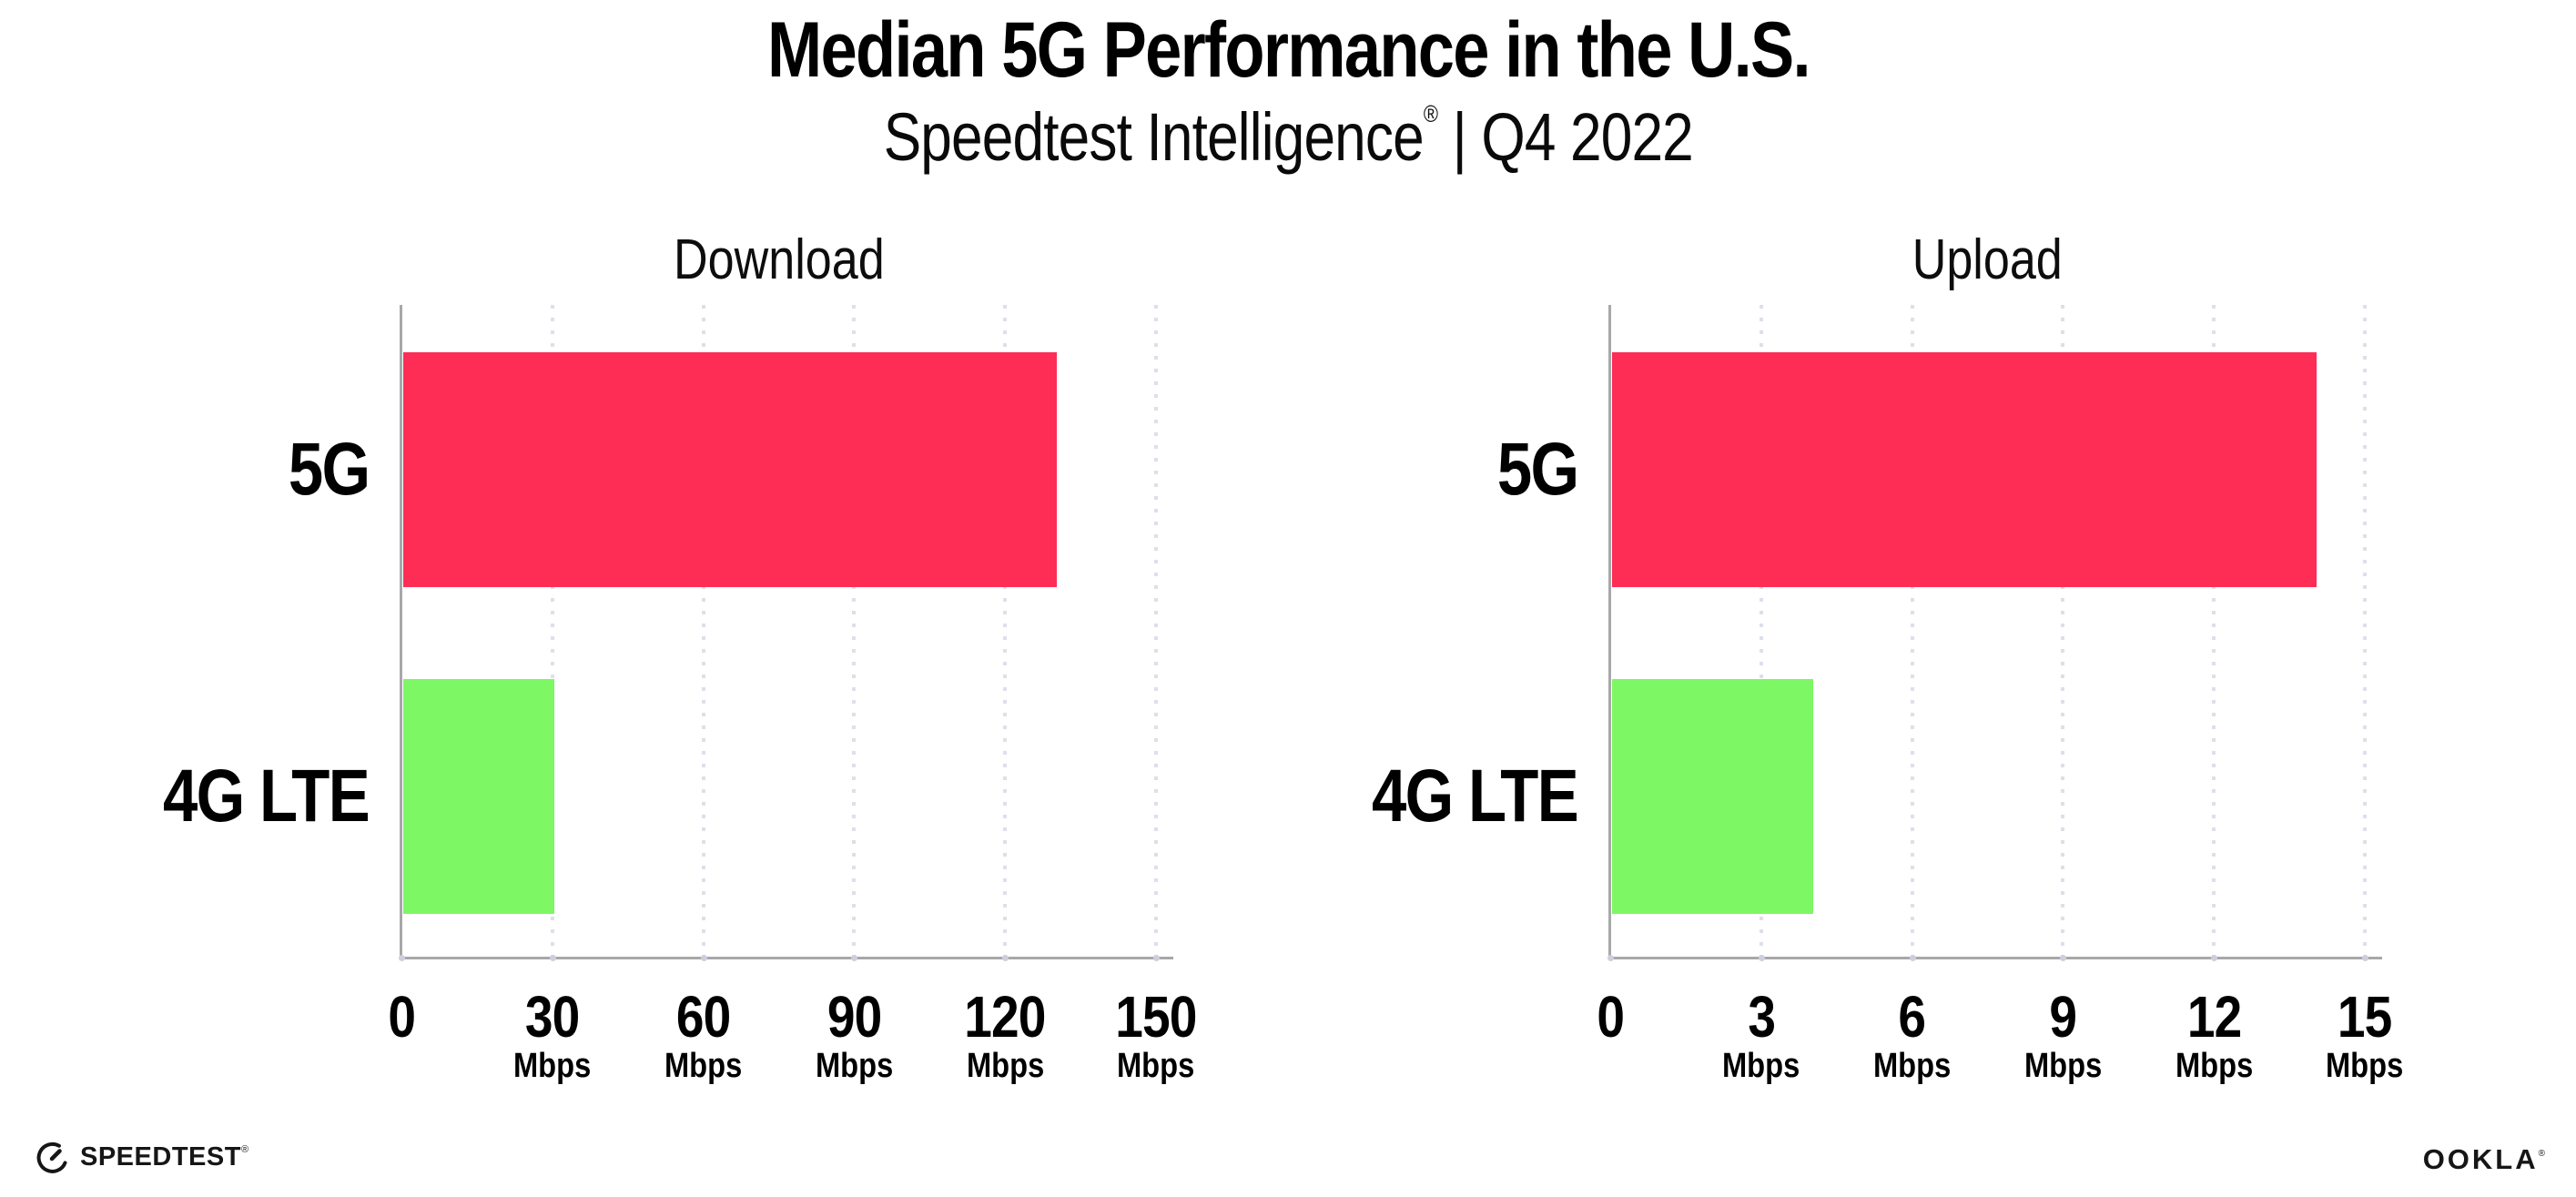  I want to click on x-tick-value: 60, so click(703, 1017).